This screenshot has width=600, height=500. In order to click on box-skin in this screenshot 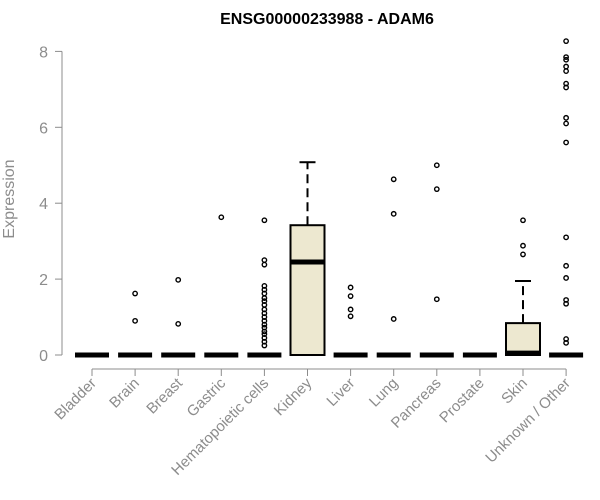, I will do `click(523, 287)`.